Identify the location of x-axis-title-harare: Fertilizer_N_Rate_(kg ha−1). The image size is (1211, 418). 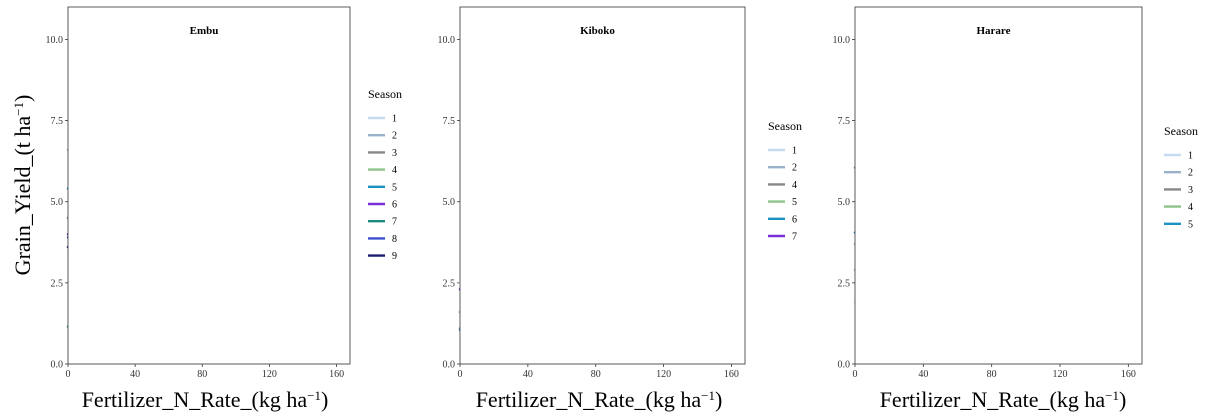
(1003, 399).